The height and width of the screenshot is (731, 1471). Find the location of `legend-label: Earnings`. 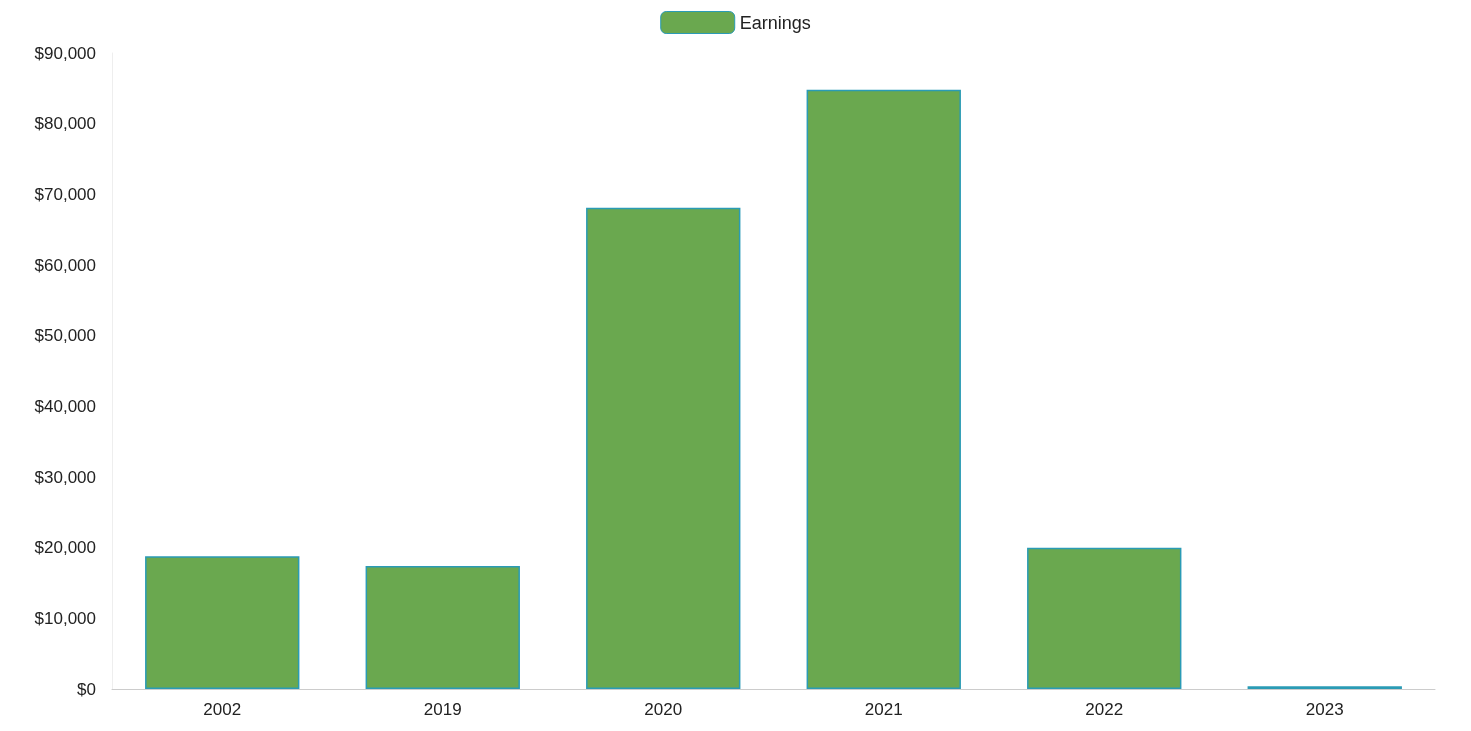

legend-label: Earnings is located at coordinates (775, 22).